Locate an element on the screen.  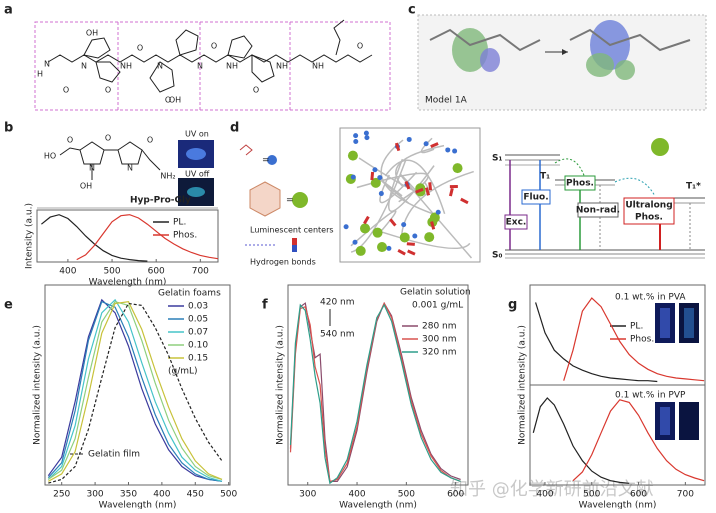
panel-label: b is located at coordinates (8, 128).